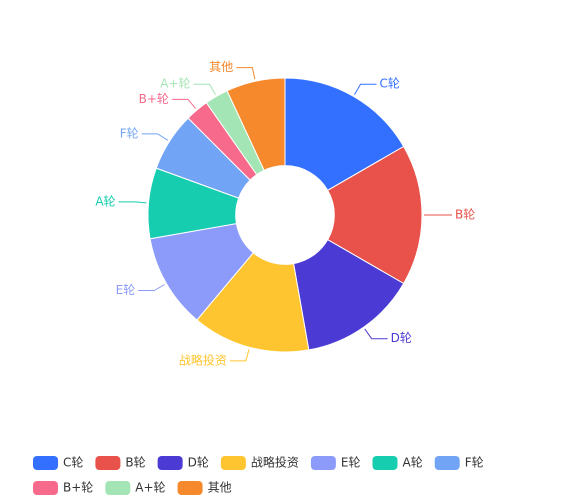 The width and height of the screenshot is (570, 500). Describe the element at coordinates (220, 488) in the screenshot. I see `legend-label: 其他` at that location.